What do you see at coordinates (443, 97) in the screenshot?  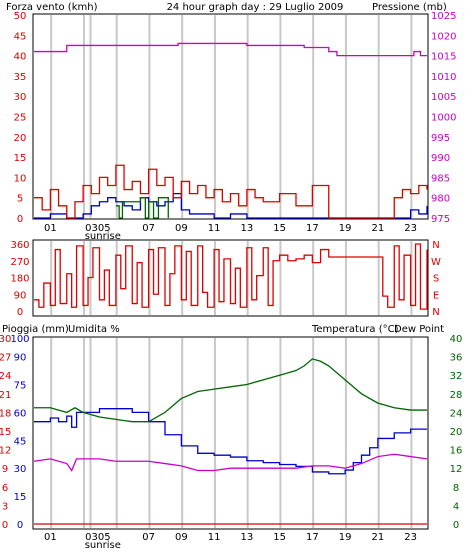 I see `pressure-tick-label: 1005` at bounding box center [443, 97].